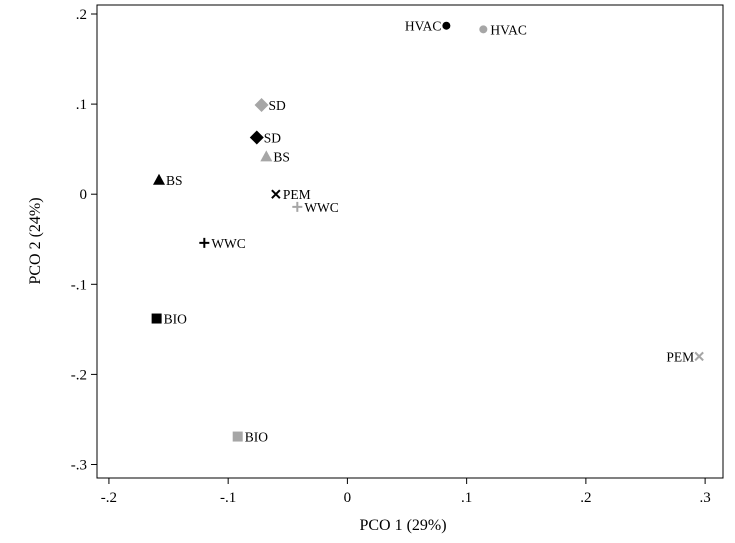  Describe the element at coordinates (81, 15) in the screenshot. I see `y-tick-label: .2` at that location.